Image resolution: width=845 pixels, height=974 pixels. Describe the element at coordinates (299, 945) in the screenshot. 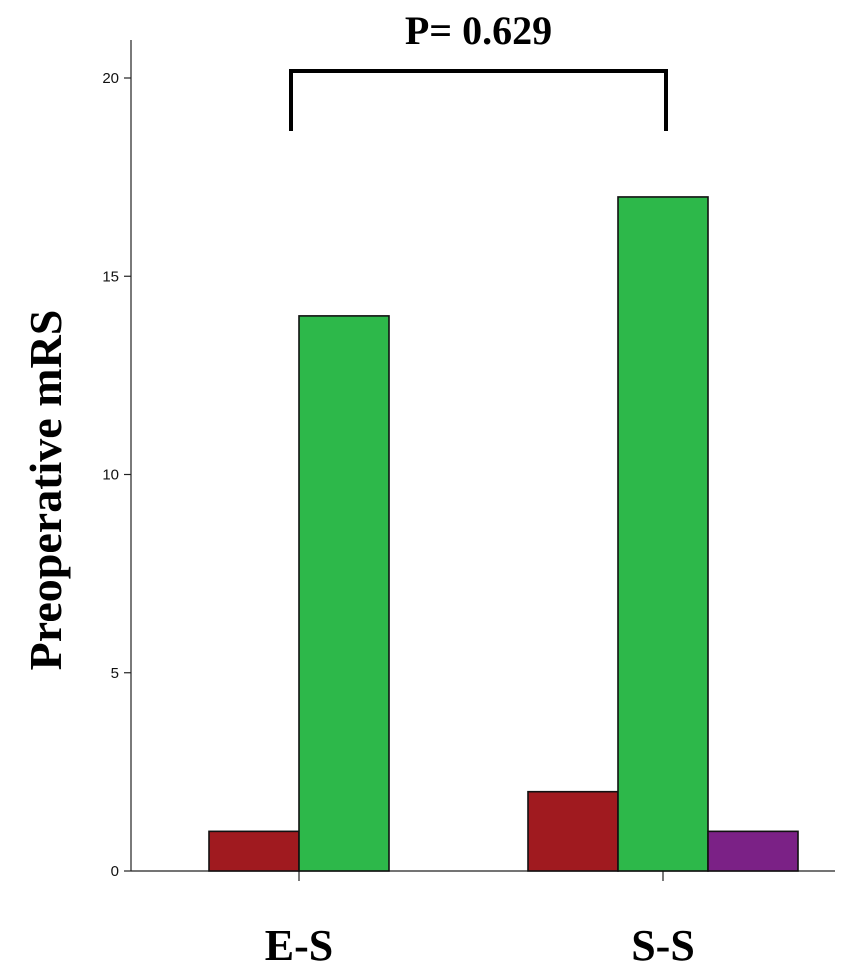

I see `x-category-label: E-S` at that location.